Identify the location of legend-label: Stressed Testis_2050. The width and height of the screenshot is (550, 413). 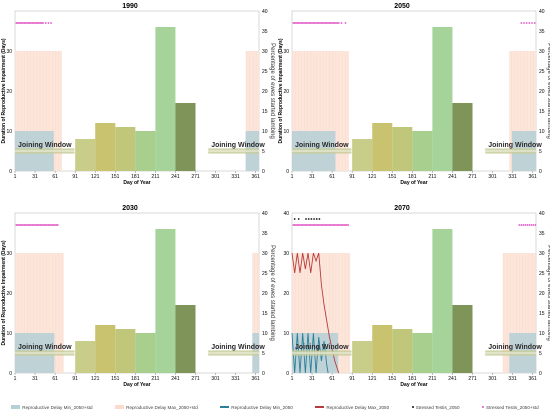
(437, 407).